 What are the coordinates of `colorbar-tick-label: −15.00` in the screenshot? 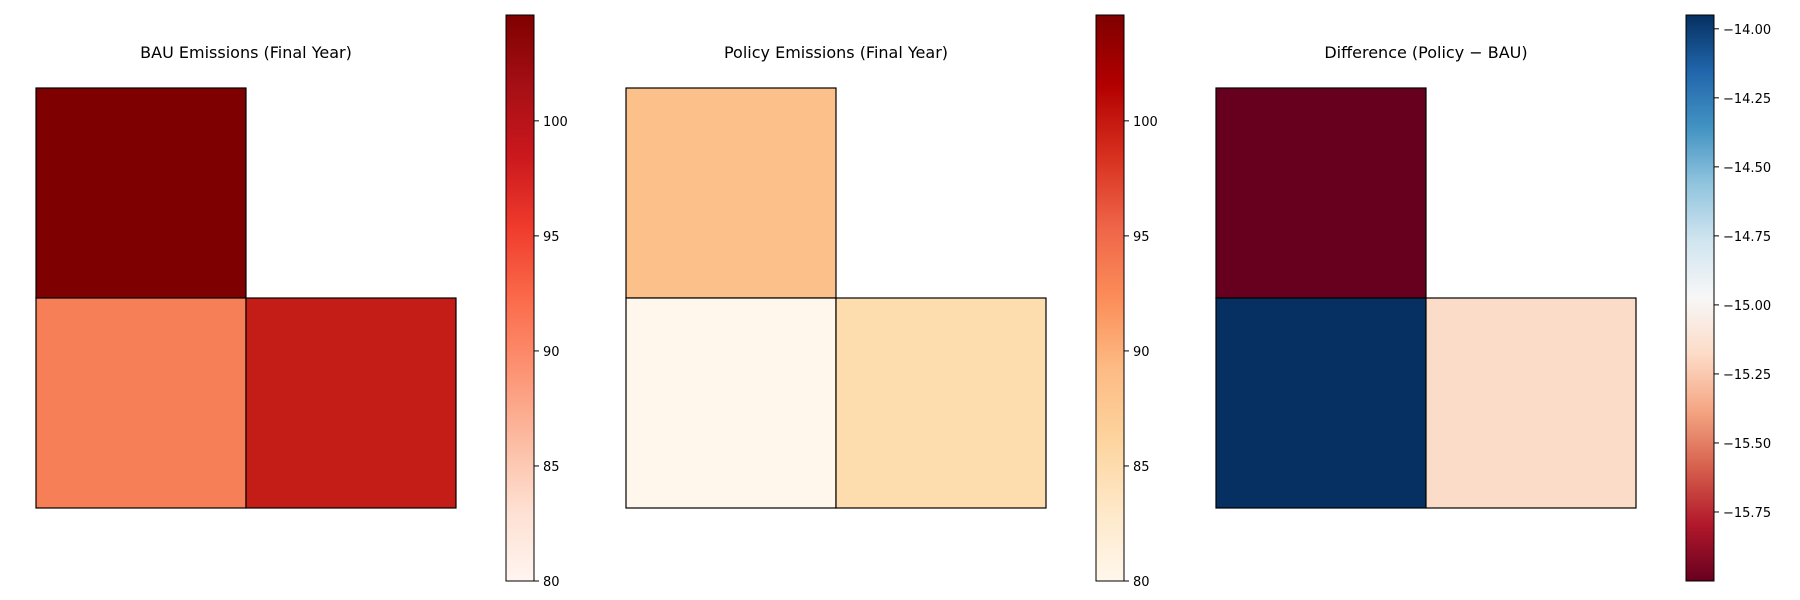 It's located at (1747, 306).